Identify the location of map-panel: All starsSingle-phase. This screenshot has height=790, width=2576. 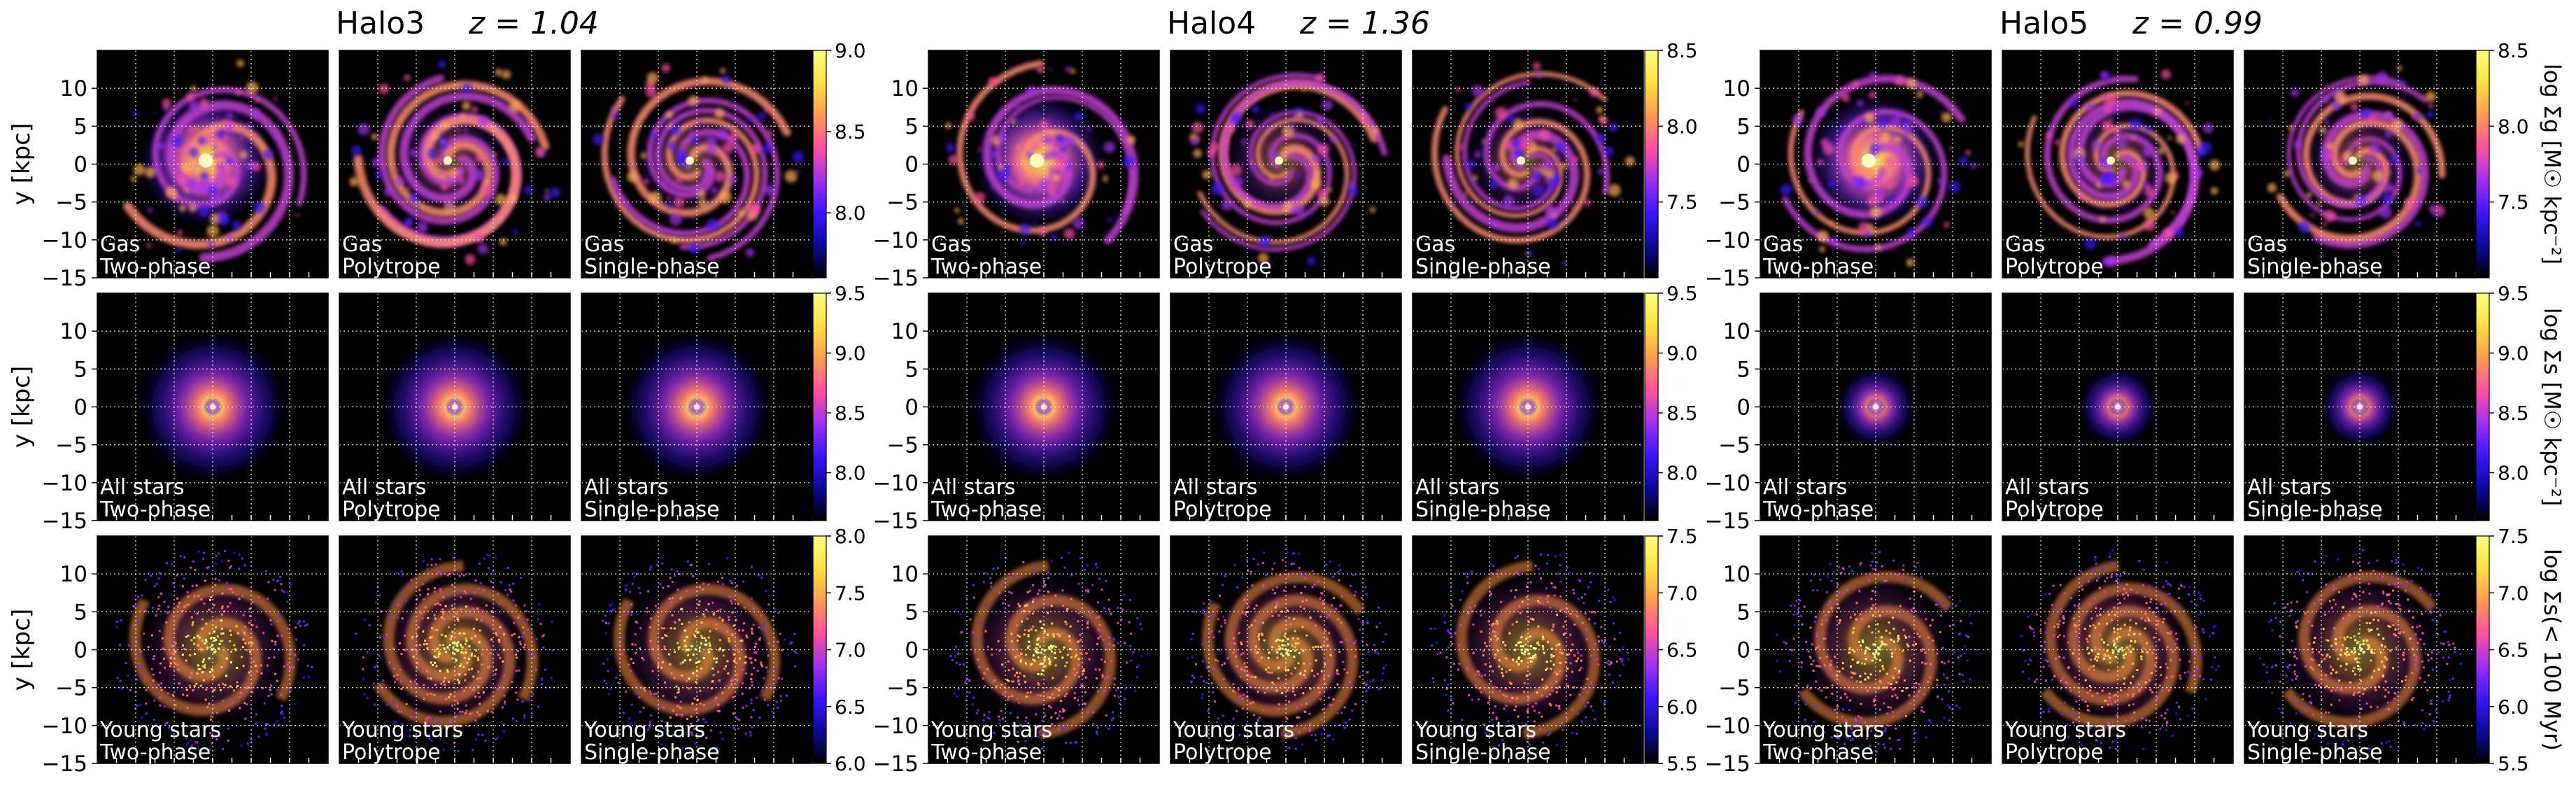
(2359, 408).